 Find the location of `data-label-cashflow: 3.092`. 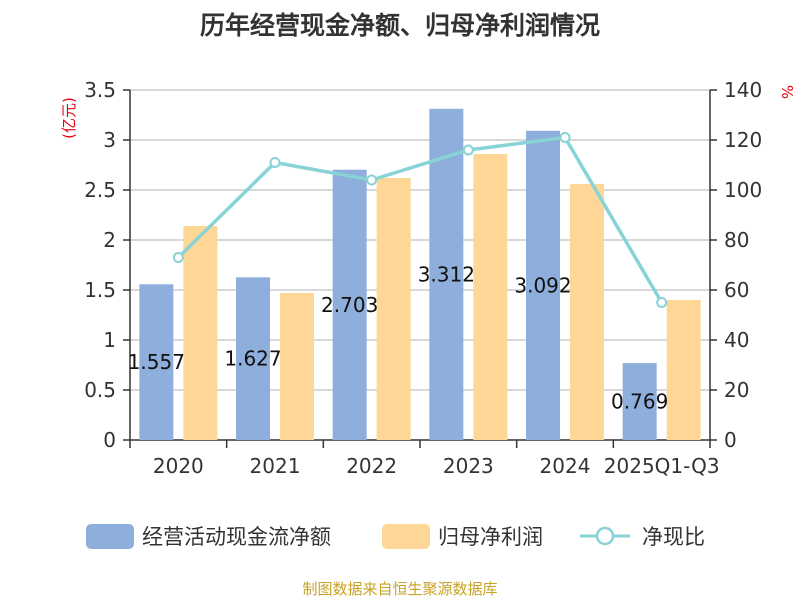

data-label-cashflow: 3.092 is located at coordinates (542, 285).